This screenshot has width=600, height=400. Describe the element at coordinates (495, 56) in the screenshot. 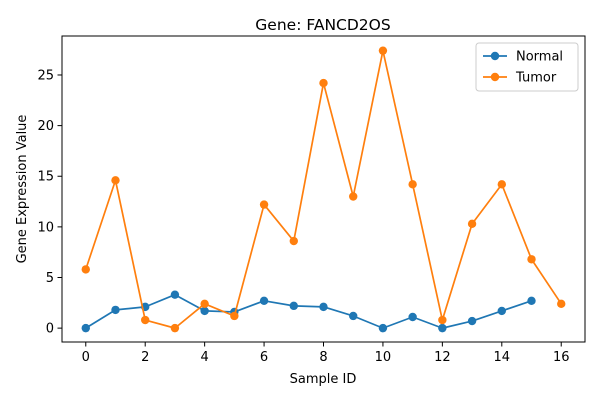

I see `legend-normal-marker` at that location.